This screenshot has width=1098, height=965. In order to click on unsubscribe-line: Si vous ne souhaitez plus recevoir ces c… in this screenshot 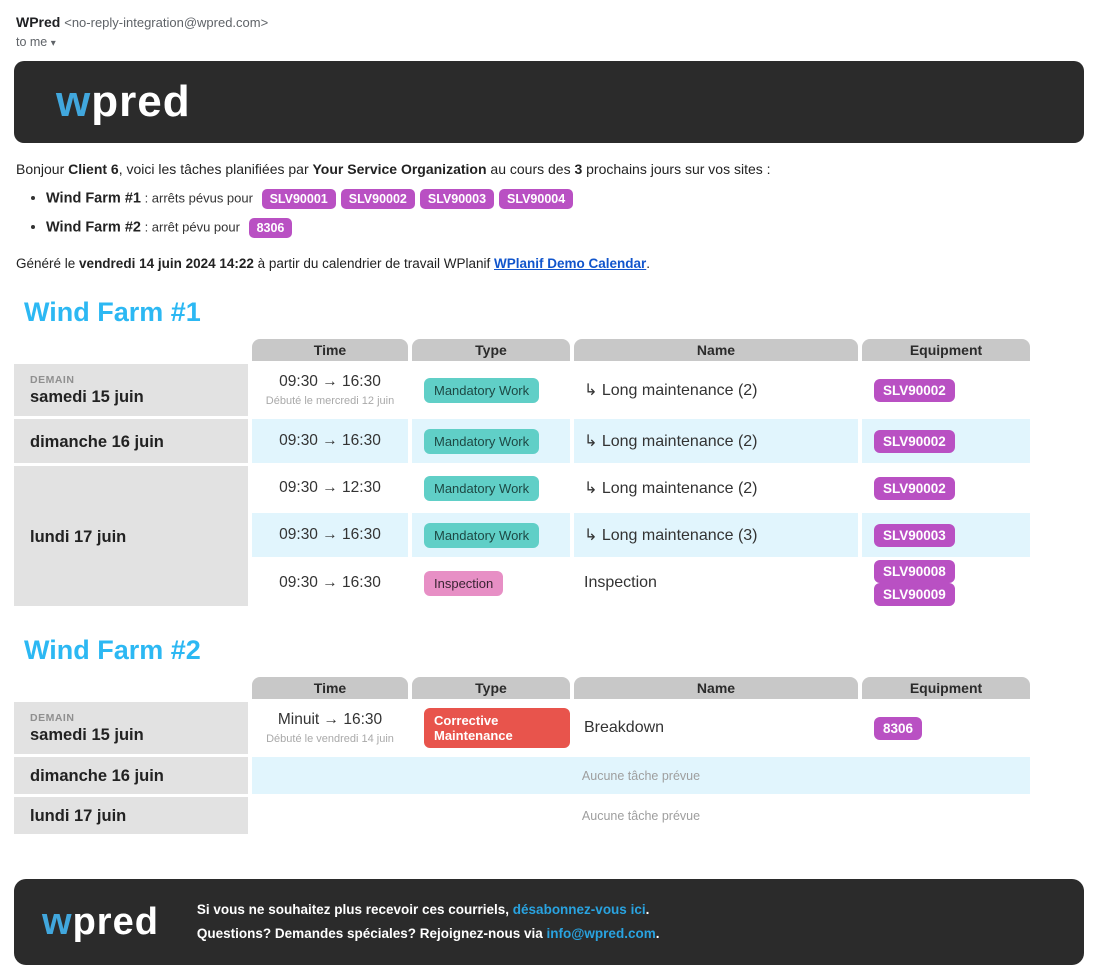, I will do `click(428, 910)`.